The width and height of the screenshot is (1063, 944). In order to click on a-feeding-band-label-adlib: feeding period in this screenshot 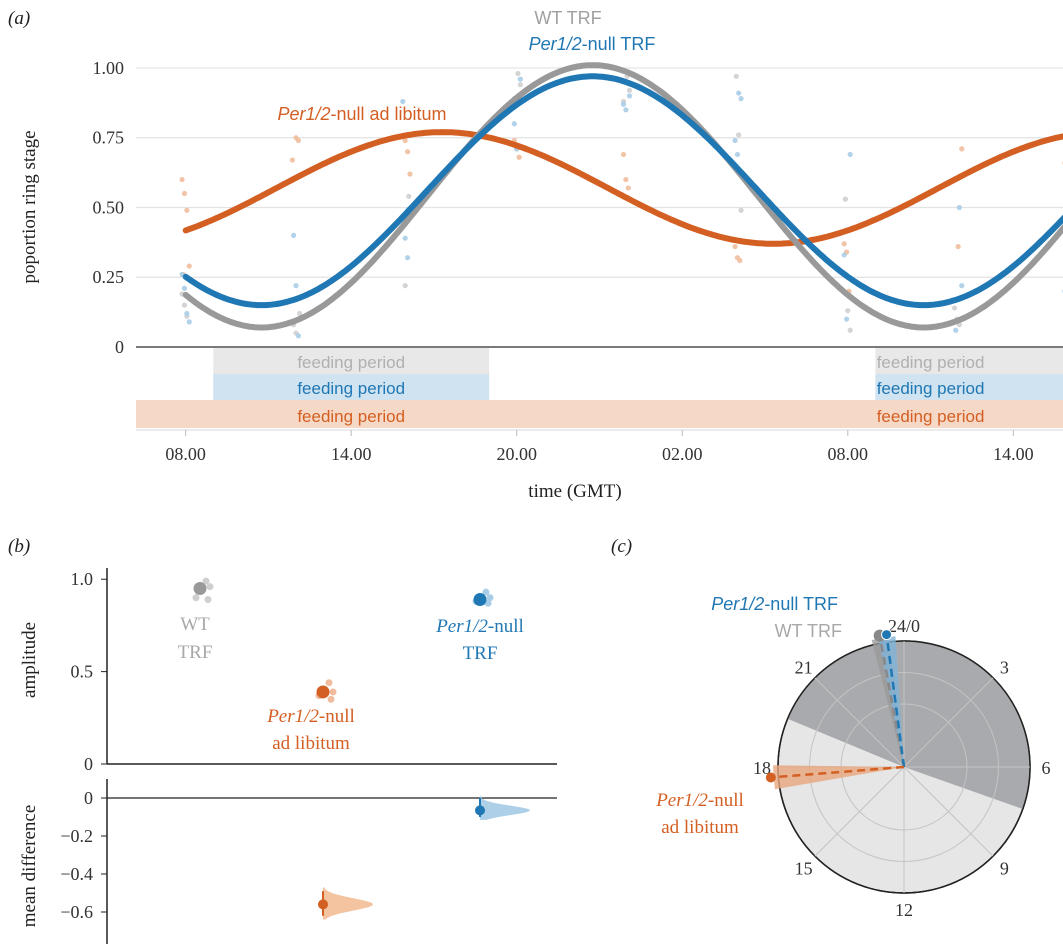, I will do `click(351, 416)`.